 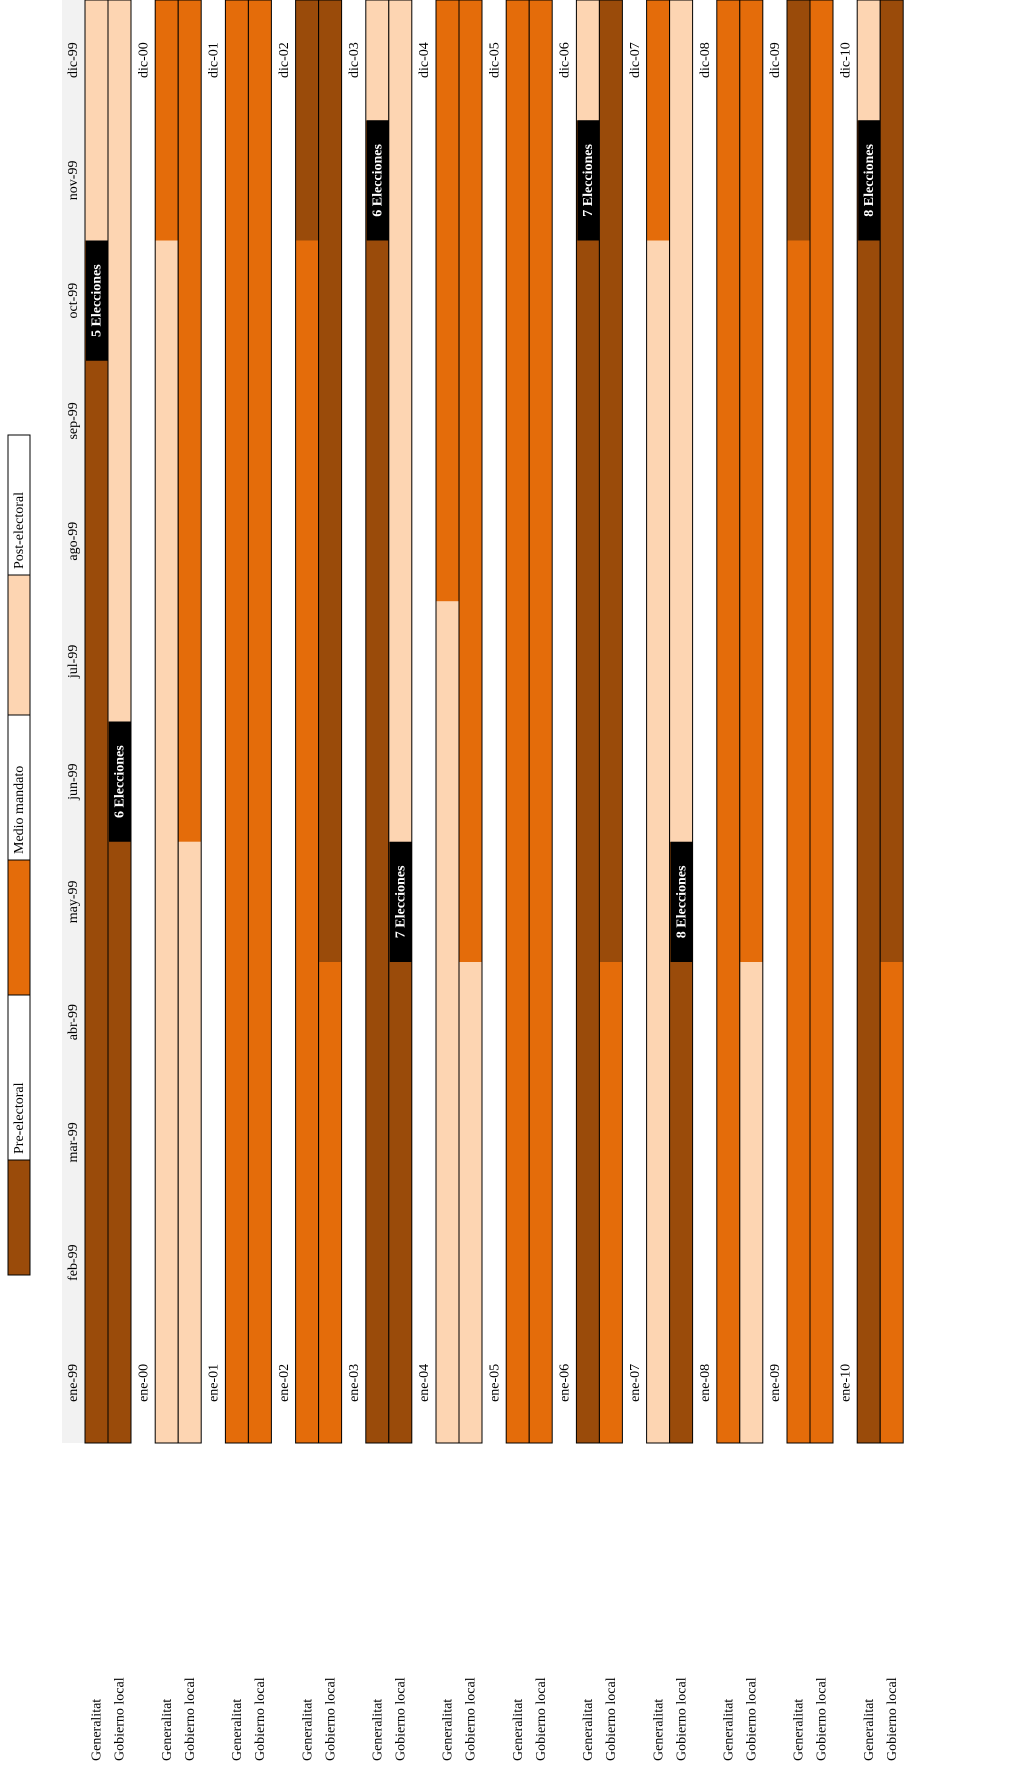 What do you see at coordinates (73, 60) in the screenshot?
I see `month-label: dic-99` at bounding box center [73, 60].